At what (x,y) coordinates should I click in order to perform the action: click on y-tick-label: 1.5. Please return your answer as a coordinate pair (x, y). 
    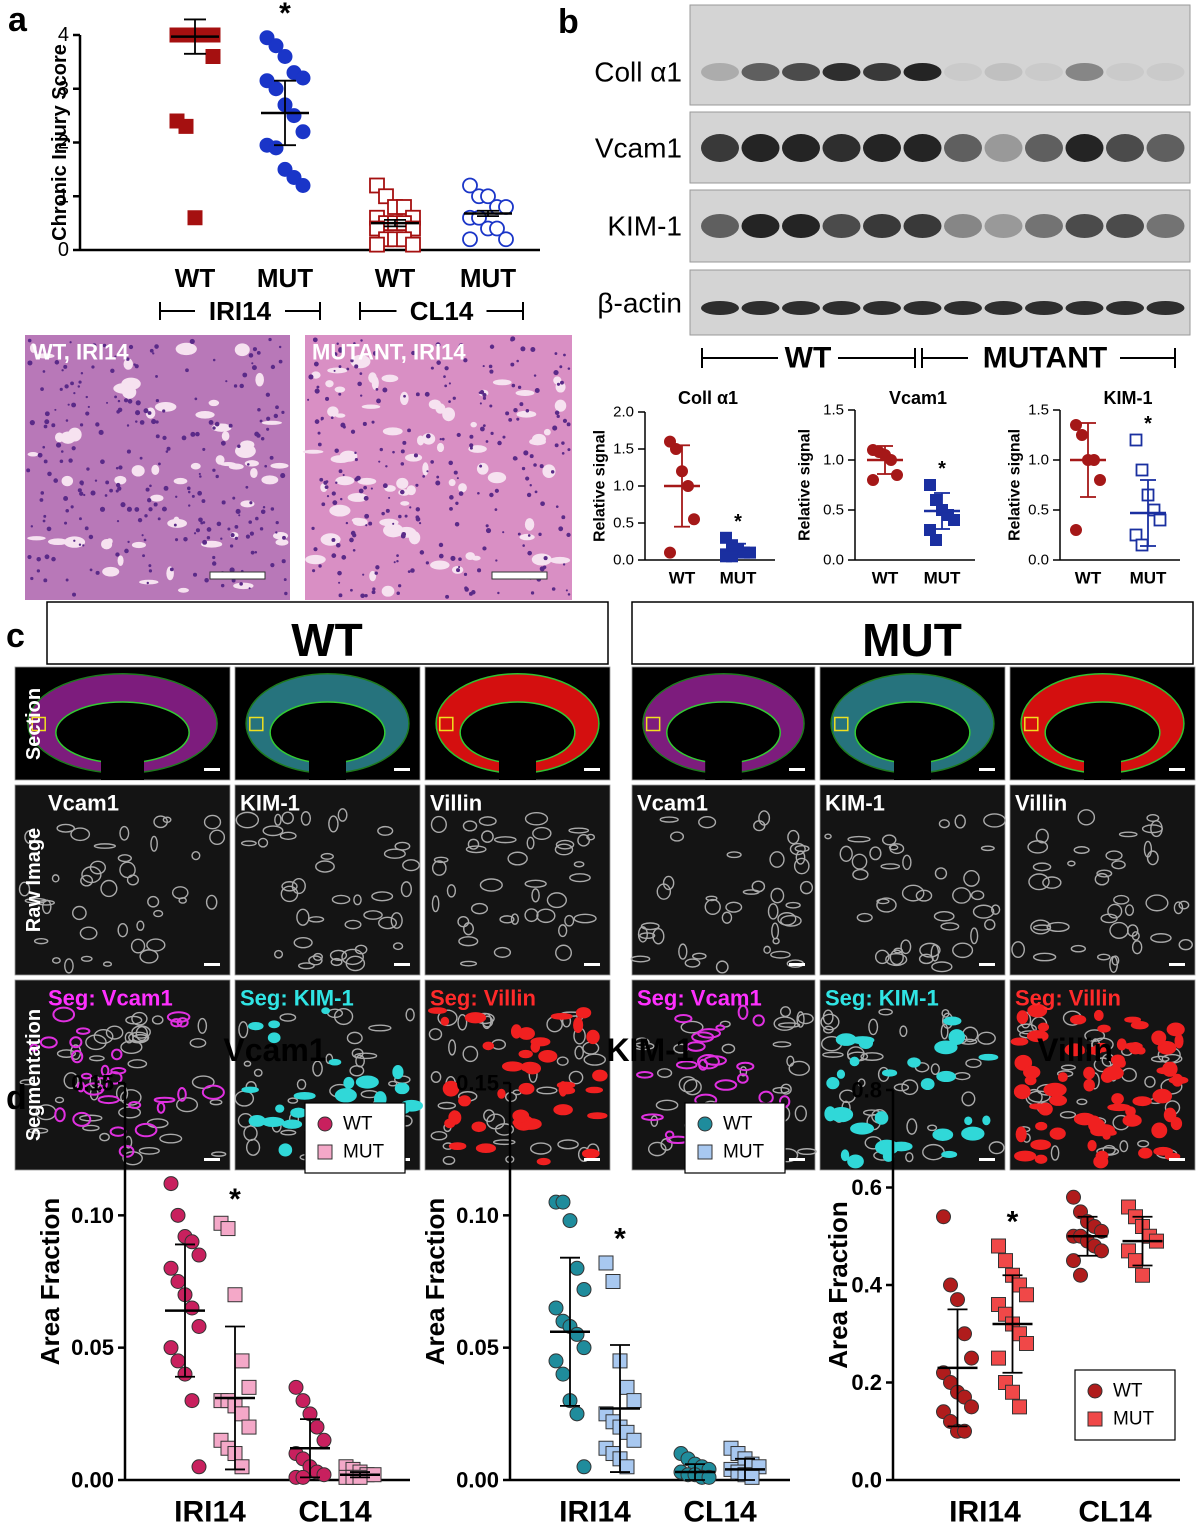
    Looking at the image, I should click on (623, 449).